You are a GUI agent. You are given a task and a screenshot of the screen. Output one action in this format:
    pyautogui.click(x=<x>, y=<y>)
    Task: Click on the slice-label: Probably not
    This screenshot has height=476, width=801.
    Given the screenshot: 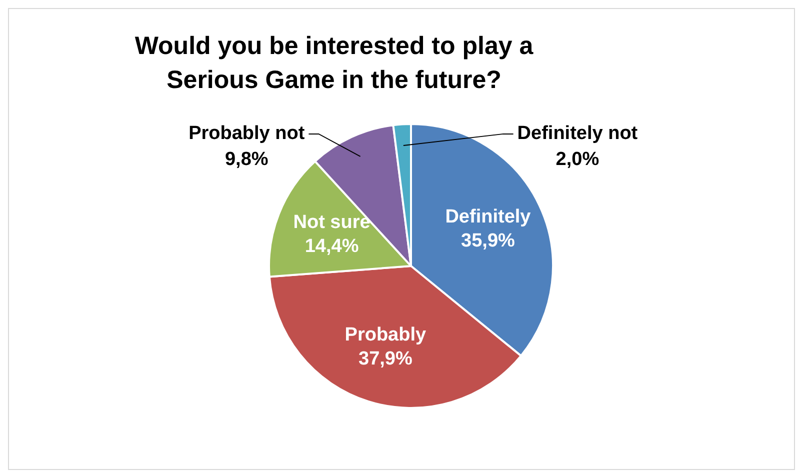 What is the action you would take?
    pyautogui.click(x=247, y=133)
    